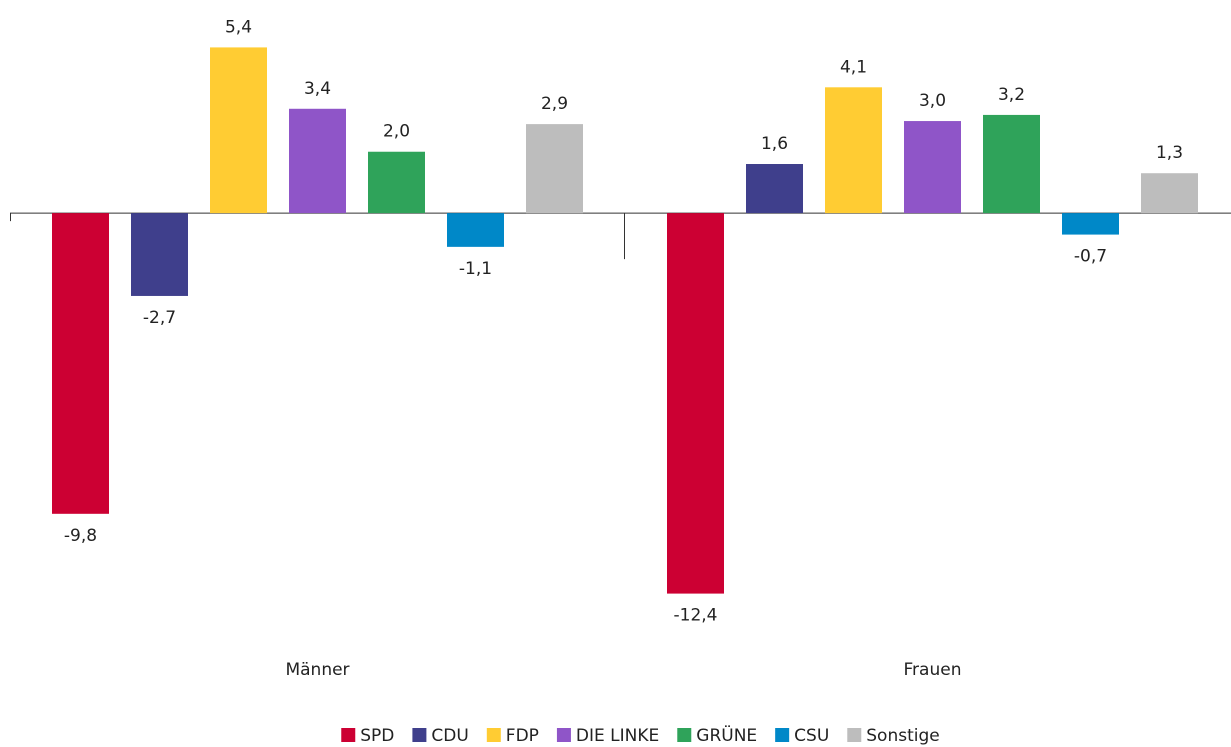 This screenshot has width=1231, height=747. Describe the element at coordinates (475, 269) in the screenshot. I see `data-label: -1,1` at that location.